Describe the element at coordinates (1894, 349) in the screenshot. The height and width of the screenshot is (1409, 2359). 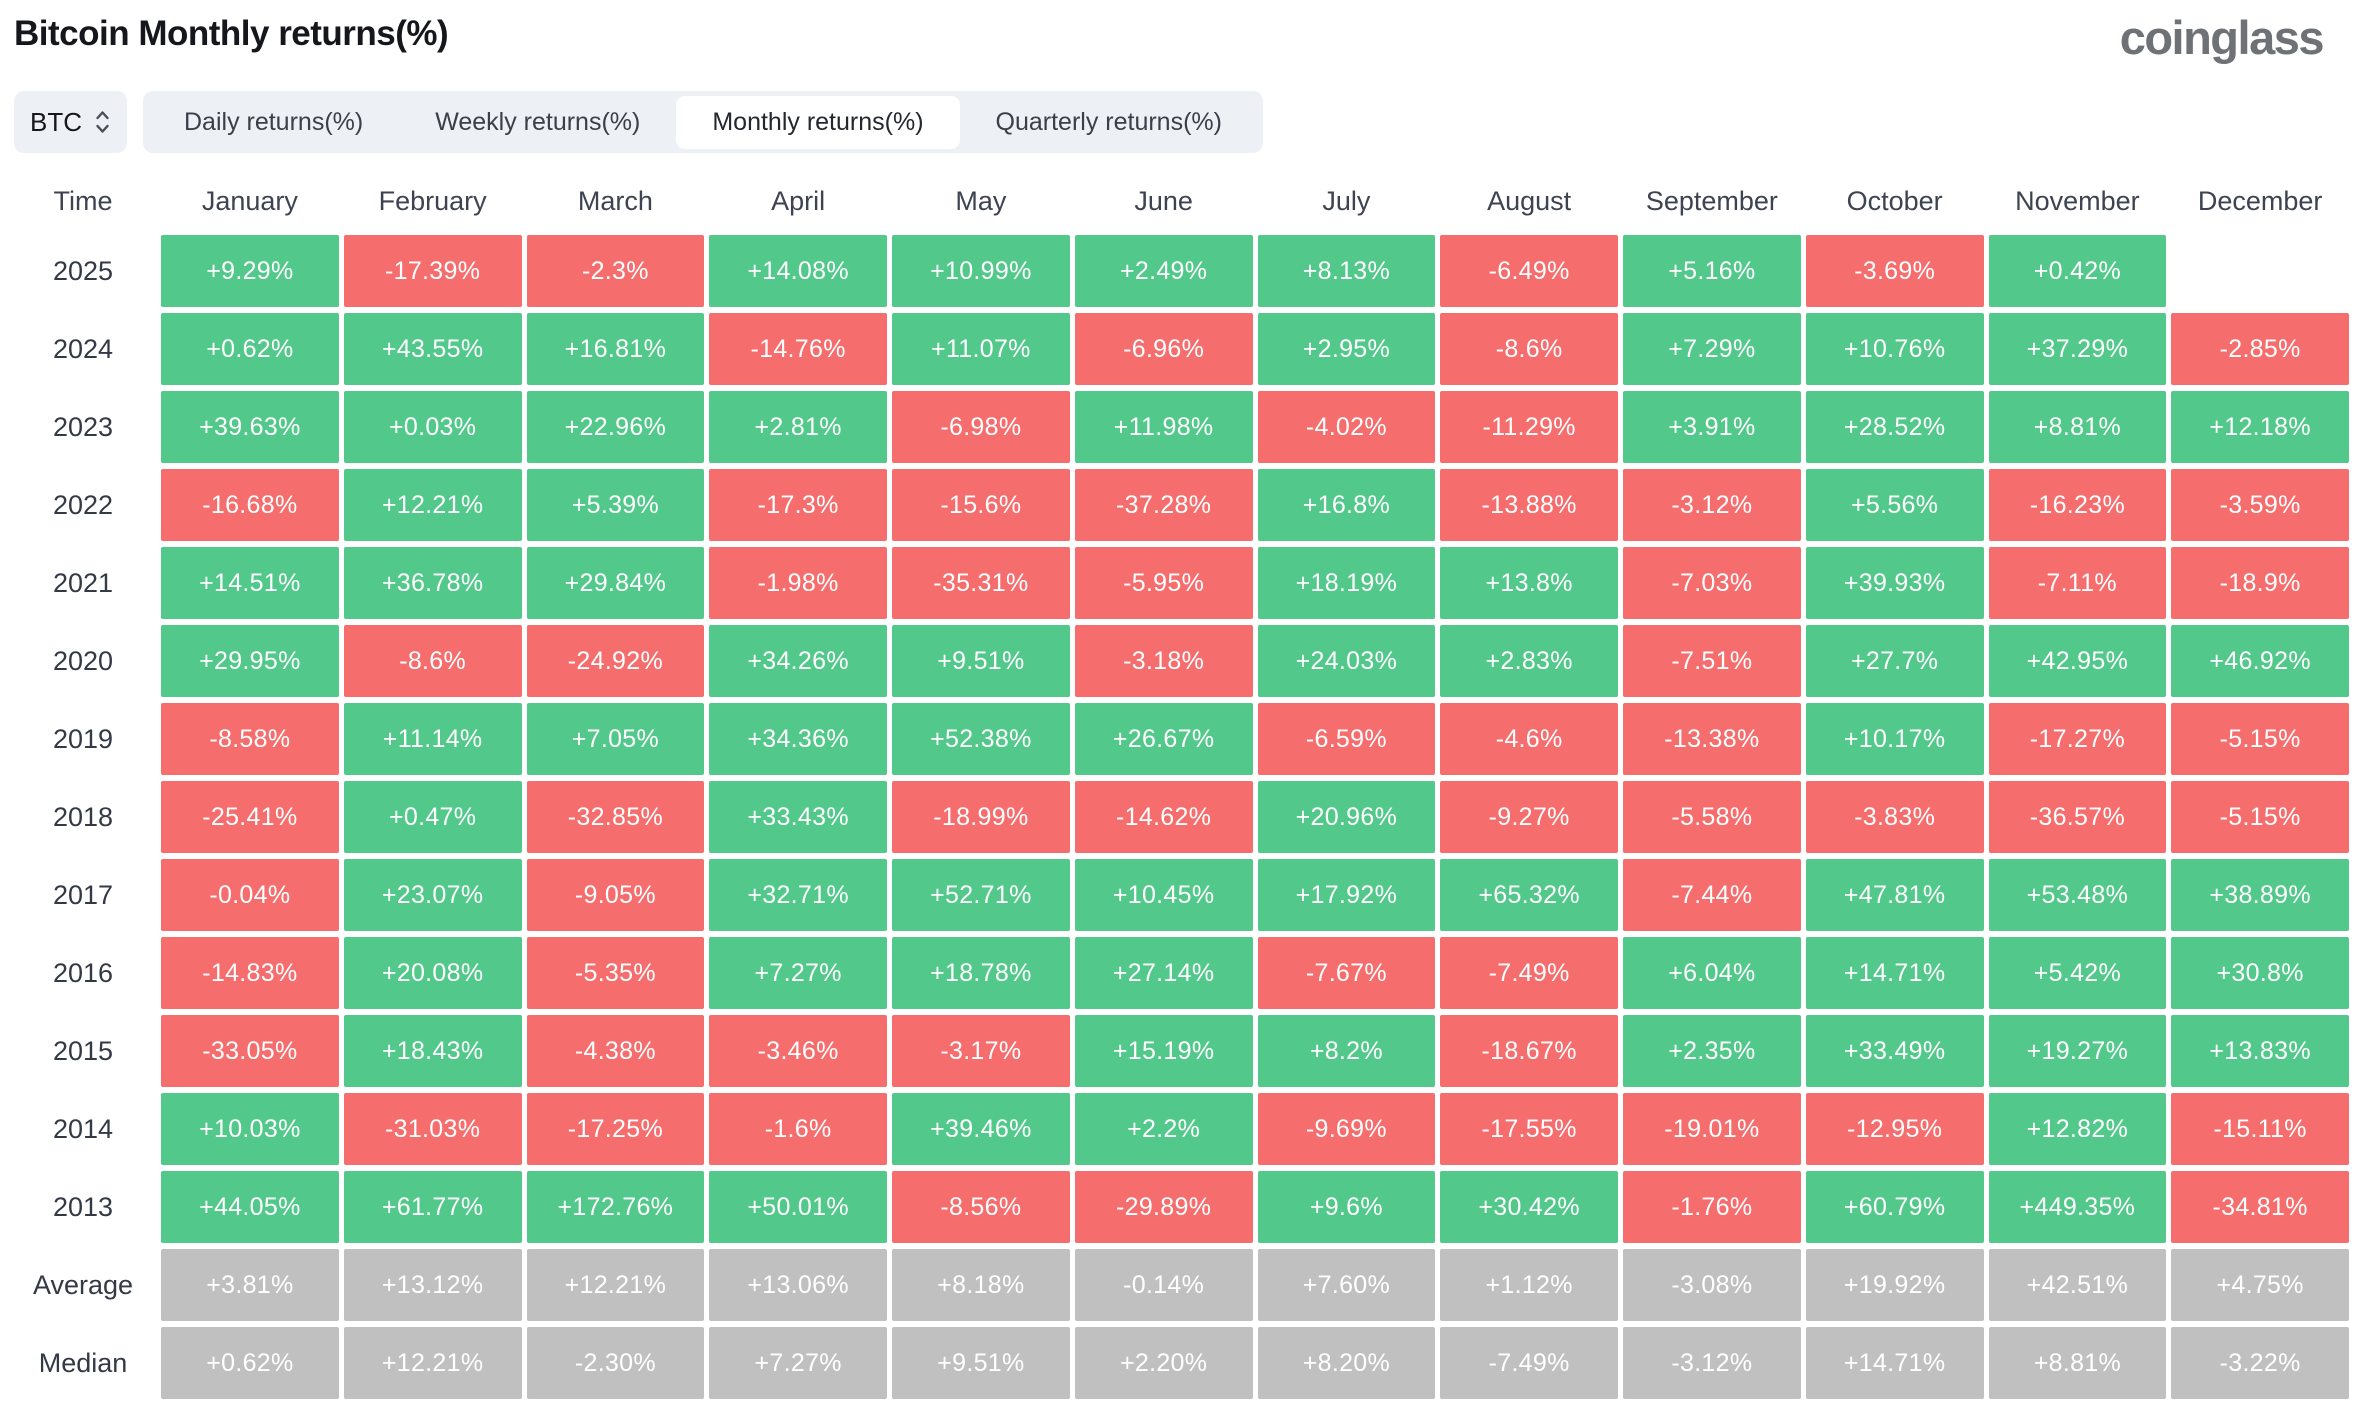
I see `return-cell-2024-october: +10.76%` at that location.